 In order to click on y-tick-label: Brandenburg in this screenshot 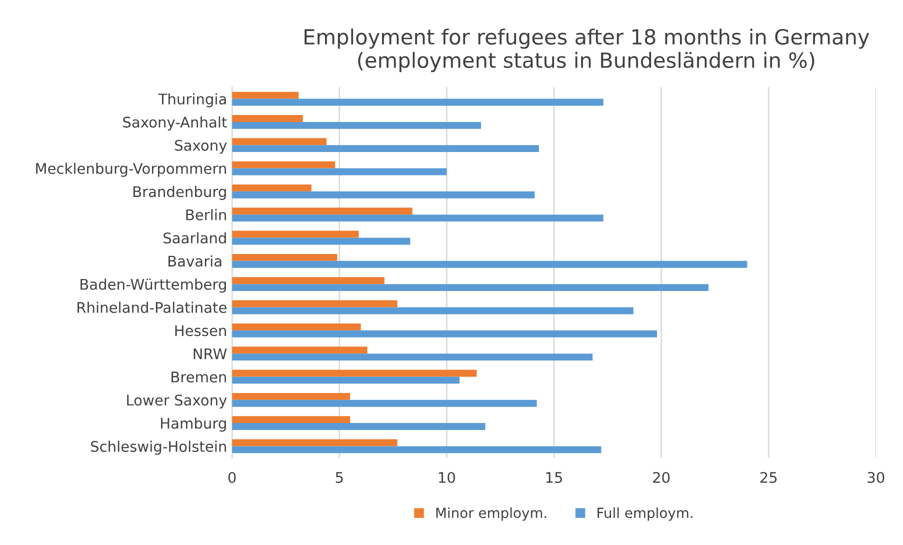, I will do `click(179, 193)`.